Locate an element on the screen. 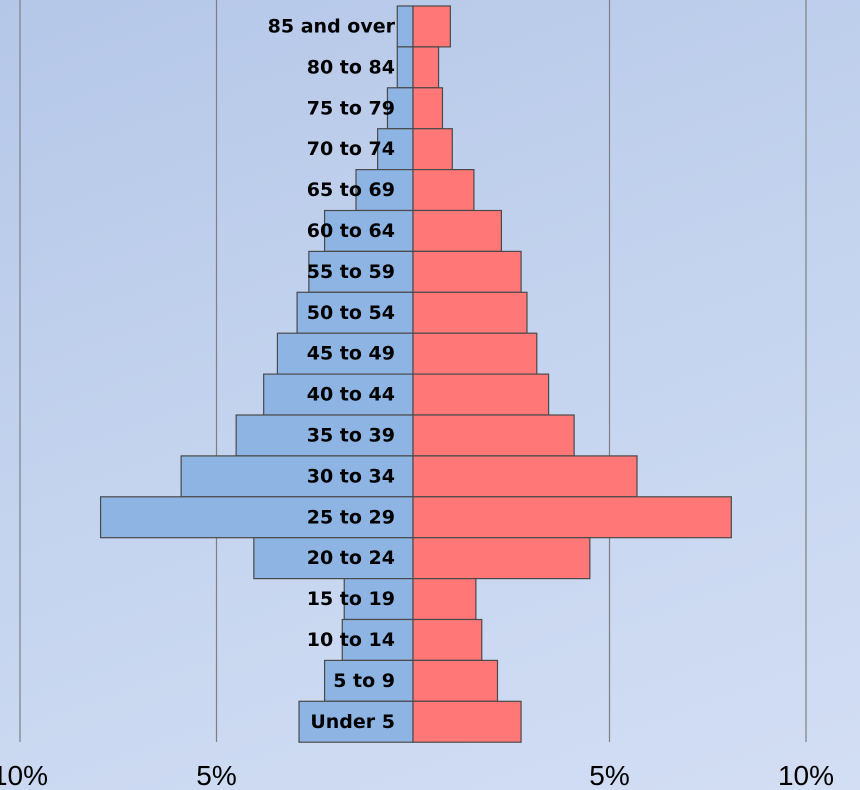 This screenshot has width=860, height=790. category-label: Under 5 is located at coordinates (352, 722).